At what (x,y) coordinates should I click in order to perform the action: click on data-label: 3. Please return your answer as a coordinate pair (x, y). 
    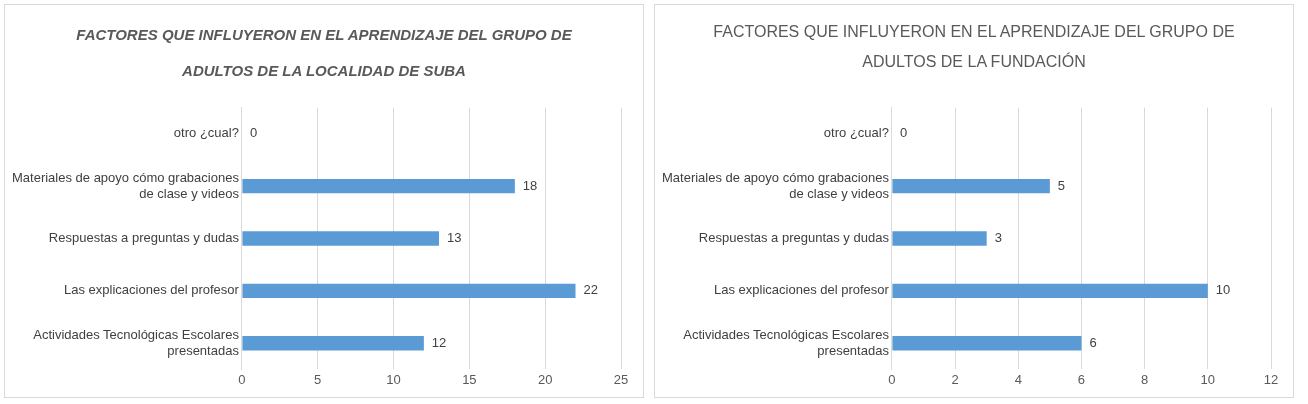
    Looking at the image, I should click on (998, 238).